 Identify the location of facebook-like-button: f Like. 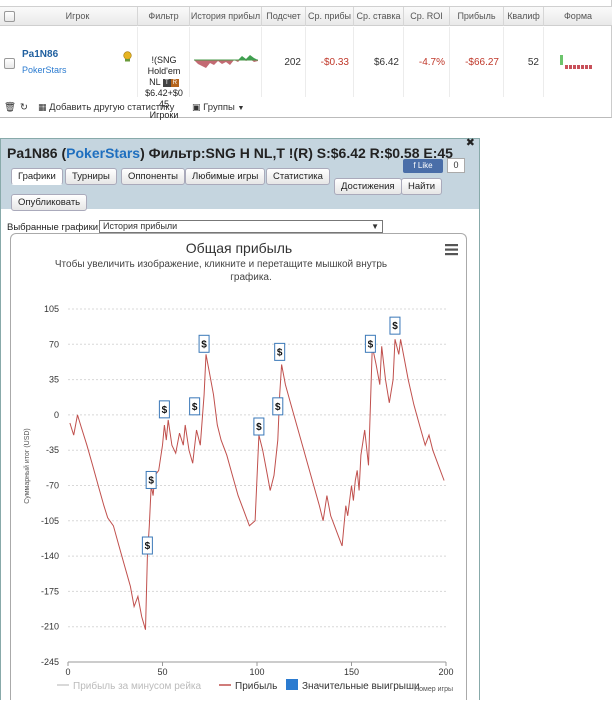
(423, 166).